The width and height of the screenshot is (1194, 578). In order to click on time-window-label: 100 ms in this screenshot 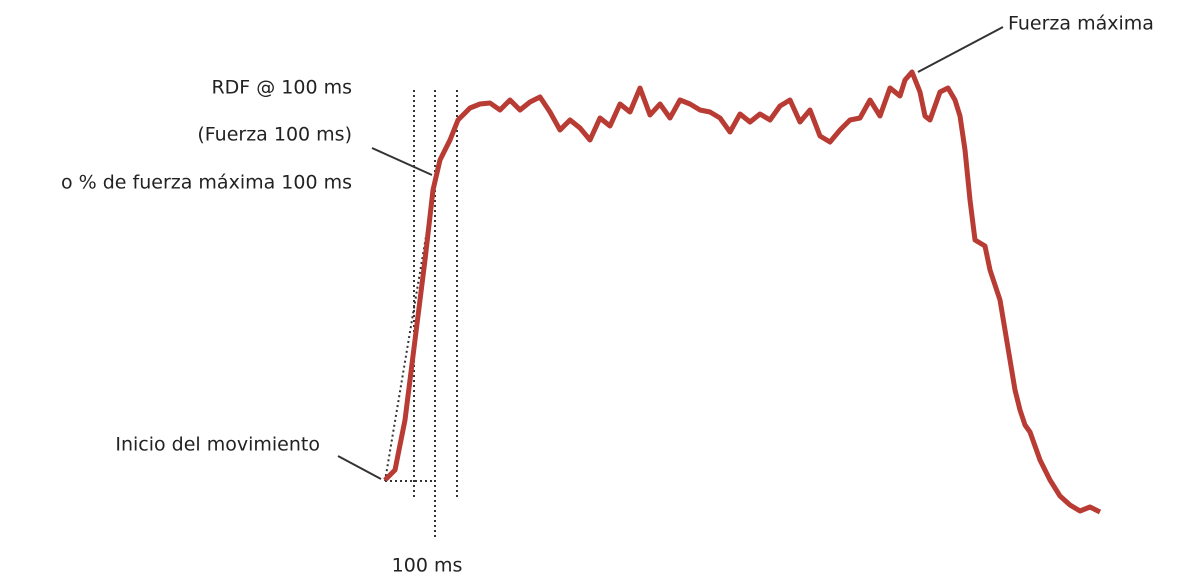, I will do `click(427, 566)`.